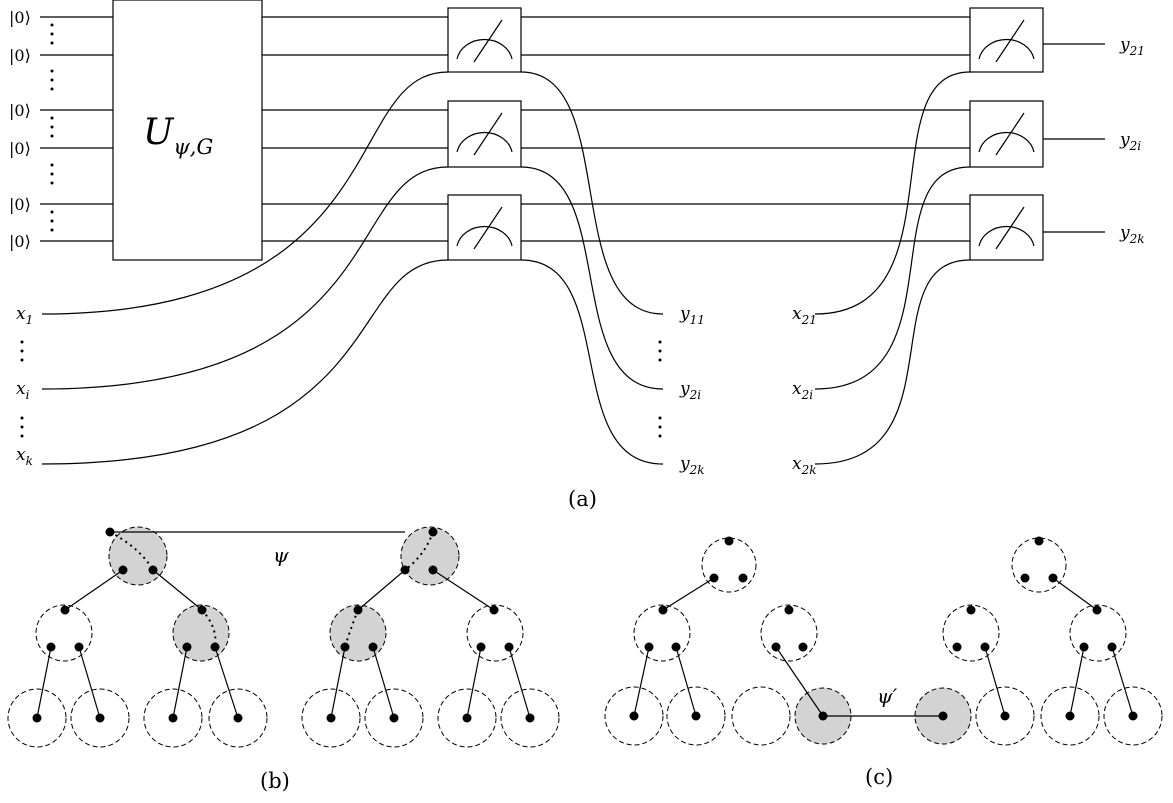 The width and height of the screenshot is (1173, 803). I want to click on svg-text: Uψ,G, so click(178, 135).